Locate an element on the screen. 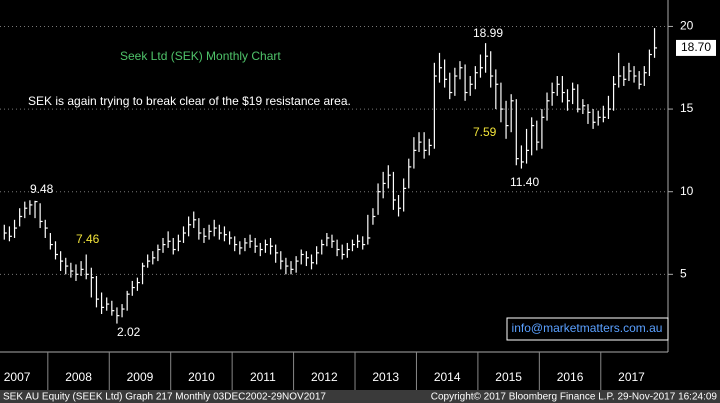 Image resolution: width=720 pixels, height=403 pixels. x-tick-label: 2016 is located at coordinates (570, 377).